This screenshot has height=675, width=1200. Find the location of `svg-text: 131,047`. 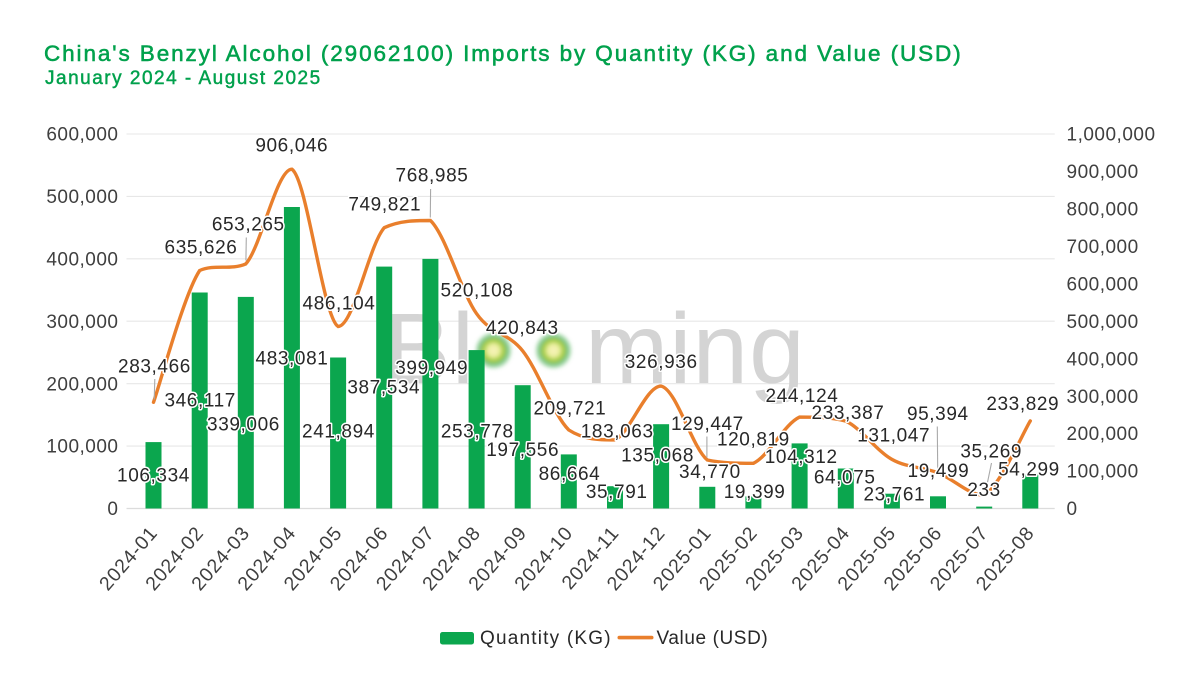

svg-text: 131,047 is located at coordinates (893, 436).